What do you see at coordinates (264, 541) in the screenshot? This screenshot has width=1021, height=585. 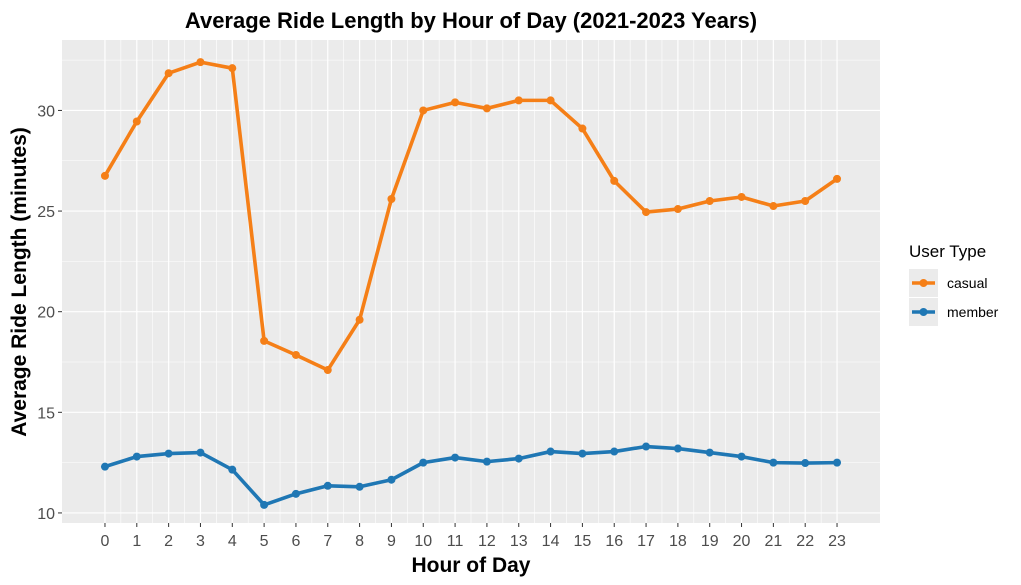 I see `x-tick-label: 5` at bounding box center [264, 541].